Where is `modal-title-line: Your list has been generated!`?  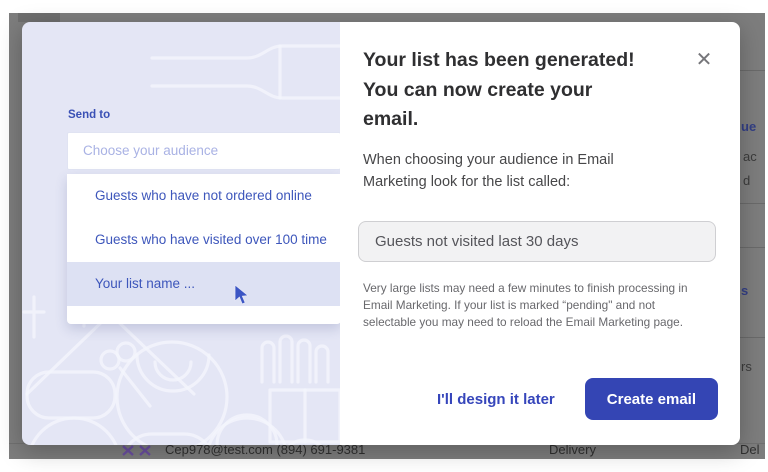
modal-title-line: Your list has been generated! is located at coordinates (499, 60).